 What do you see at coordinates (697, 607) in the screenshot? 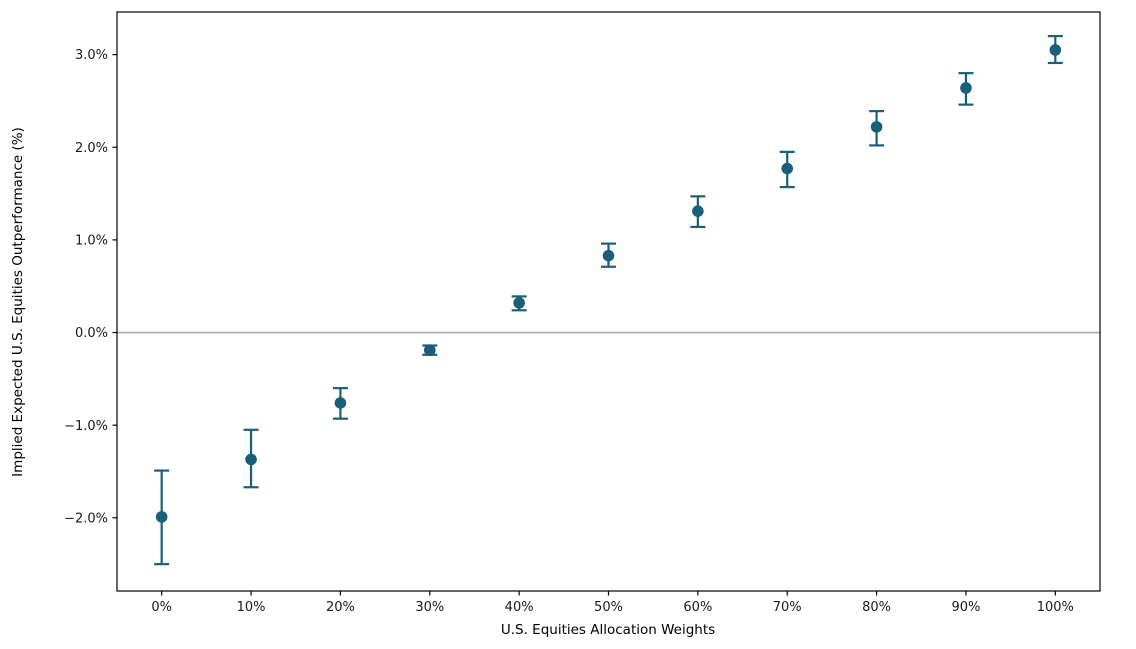
I see `x-tick-label: 60%` at bounding box center [697, 607].